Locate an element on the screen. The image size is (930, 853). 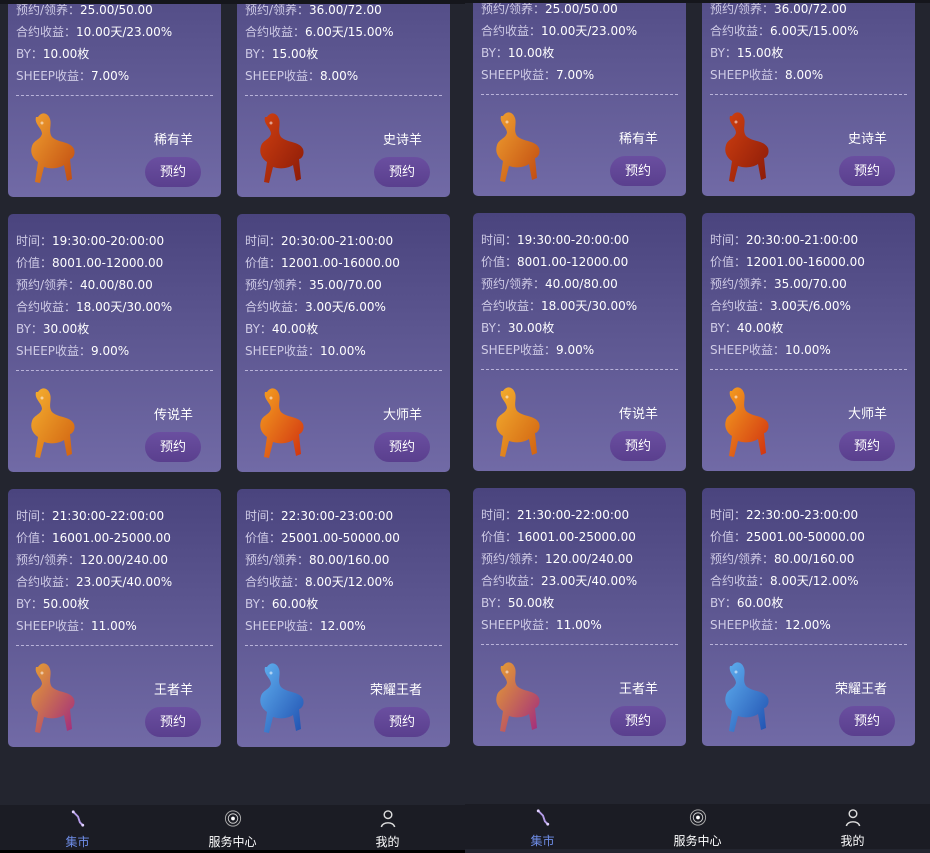
detail-value: 10.00天/23.00% is located at coordinates (124, 32).